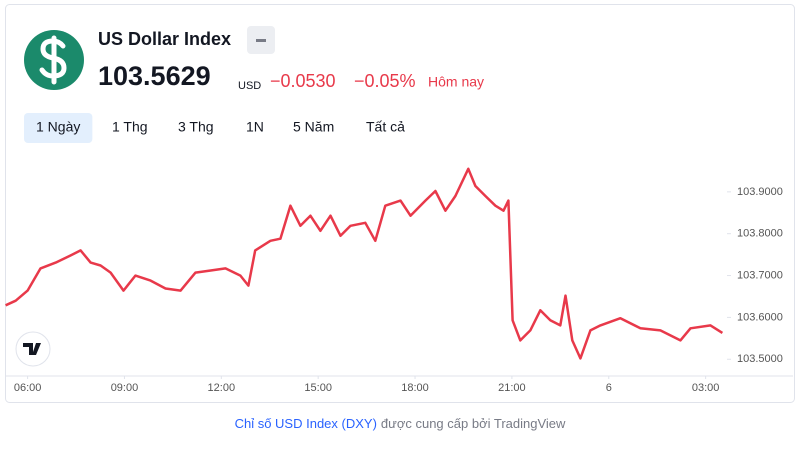 The image size is (800, 458). I want to click on range-selected, so click(58, 128).